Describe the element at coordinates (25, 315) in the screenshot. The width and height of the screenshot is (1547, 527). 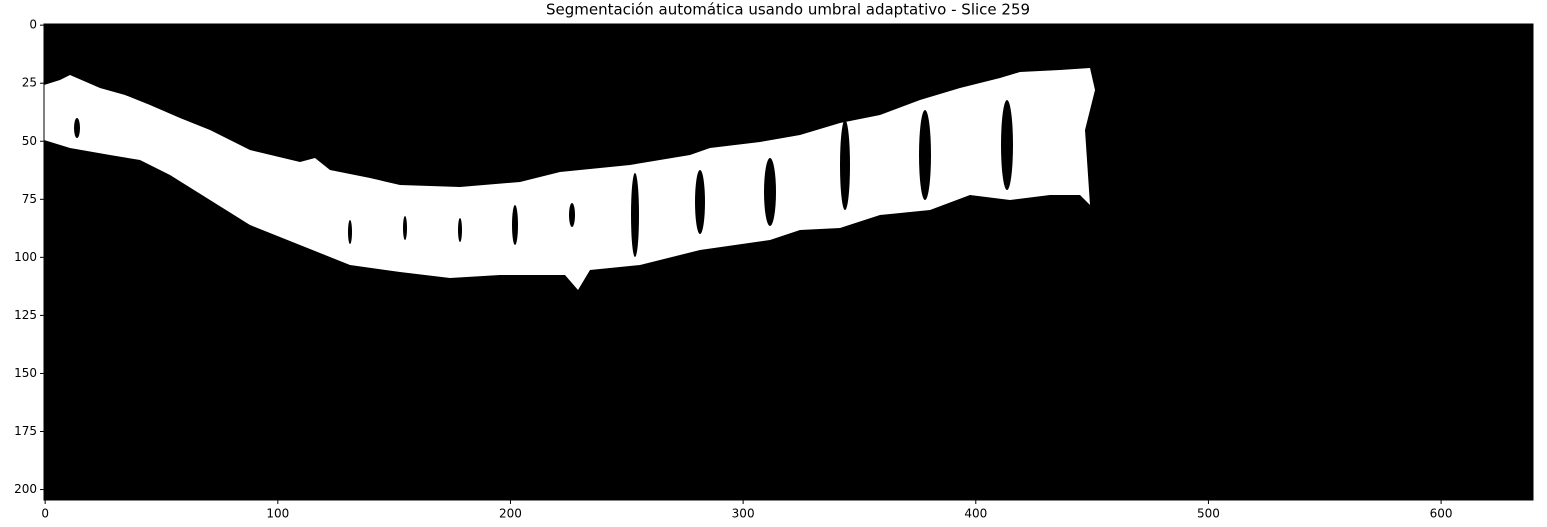
I see `y-tick-label: 125` at that location.